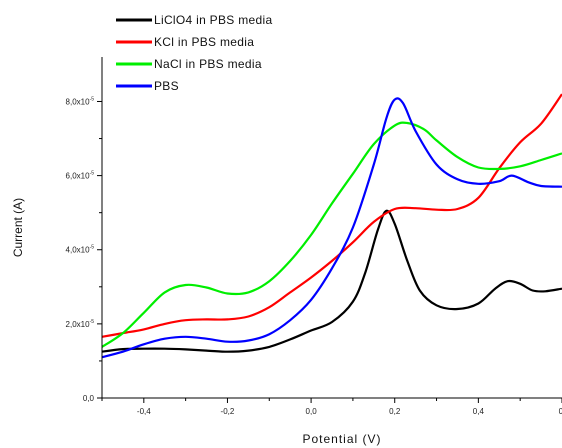 This screenshot has height=448, width=562. Describe the element at coordinates (312, 411) in the screenshot. I see `x-tick-label: 0,0` at that location.